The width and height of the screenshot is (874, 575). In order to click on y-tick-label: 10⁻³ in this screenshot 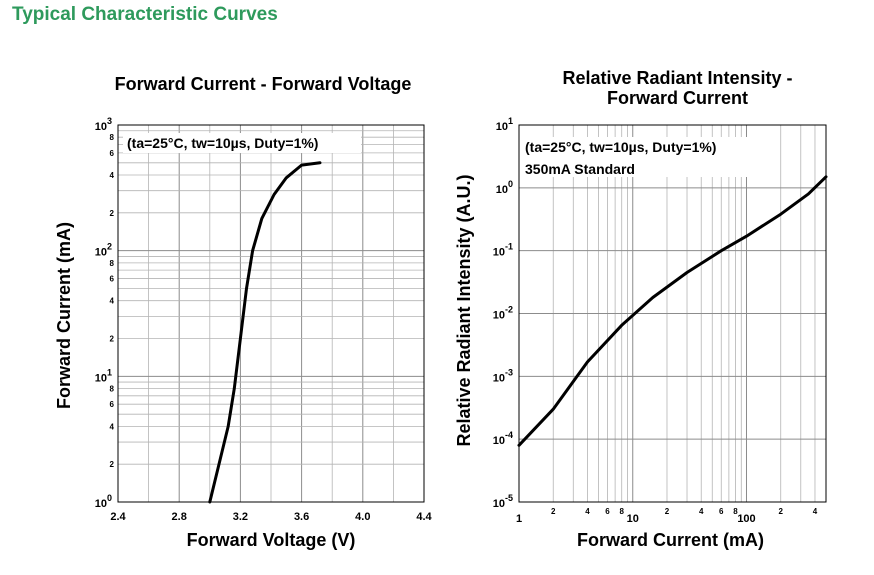, I will do `click(503, 375)`.